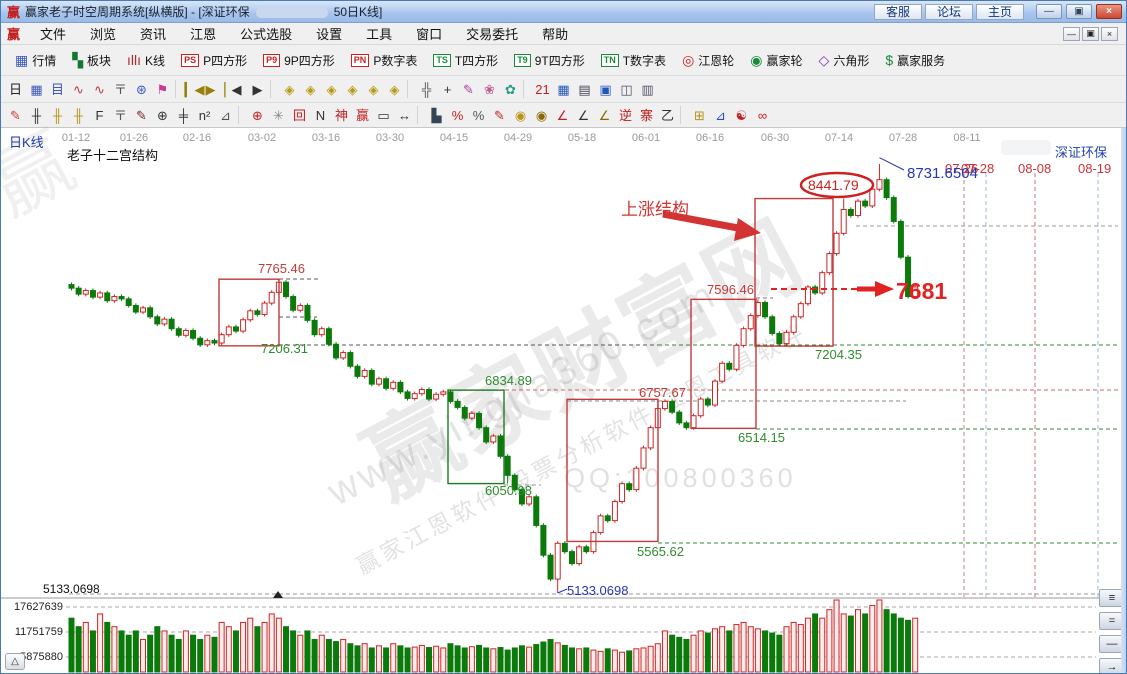 The width and height of the screenshot is (1127, 674). What do you see at coordinates (1090, 33) in the screenshot?
I see `mdi-restore-button: ▣` at bounding box center [1090, 33].